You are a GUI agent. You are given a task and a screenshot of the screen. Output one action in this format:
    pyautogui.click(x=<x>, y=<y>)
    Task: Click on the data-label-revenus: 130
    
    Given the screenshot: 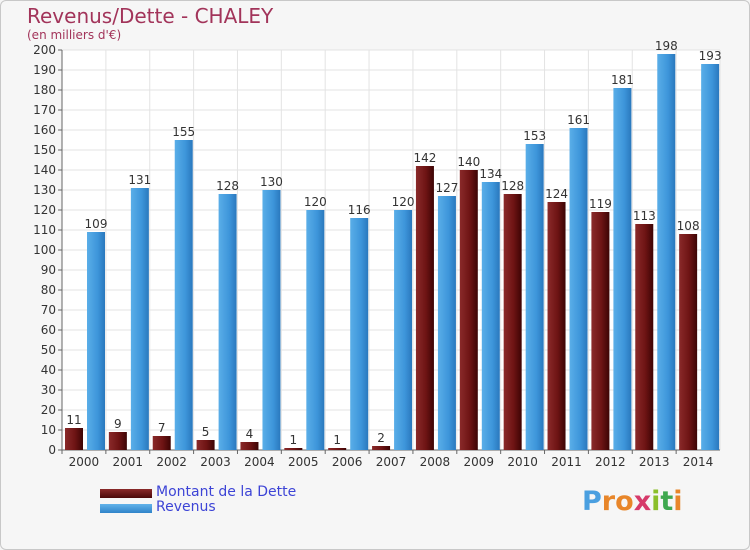 What is the action you would take?
    pyautogui.click(x=271, y=182)
    